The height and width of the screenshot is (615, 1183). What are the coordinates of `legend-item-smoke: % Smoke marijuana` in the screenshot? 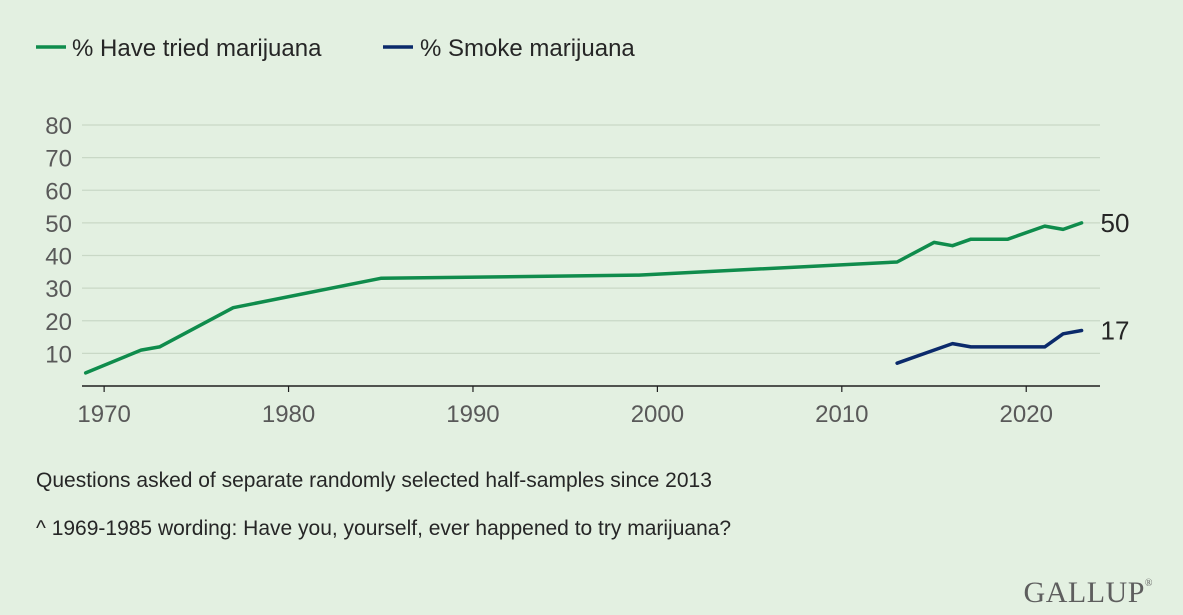 It's located at (509, 48).